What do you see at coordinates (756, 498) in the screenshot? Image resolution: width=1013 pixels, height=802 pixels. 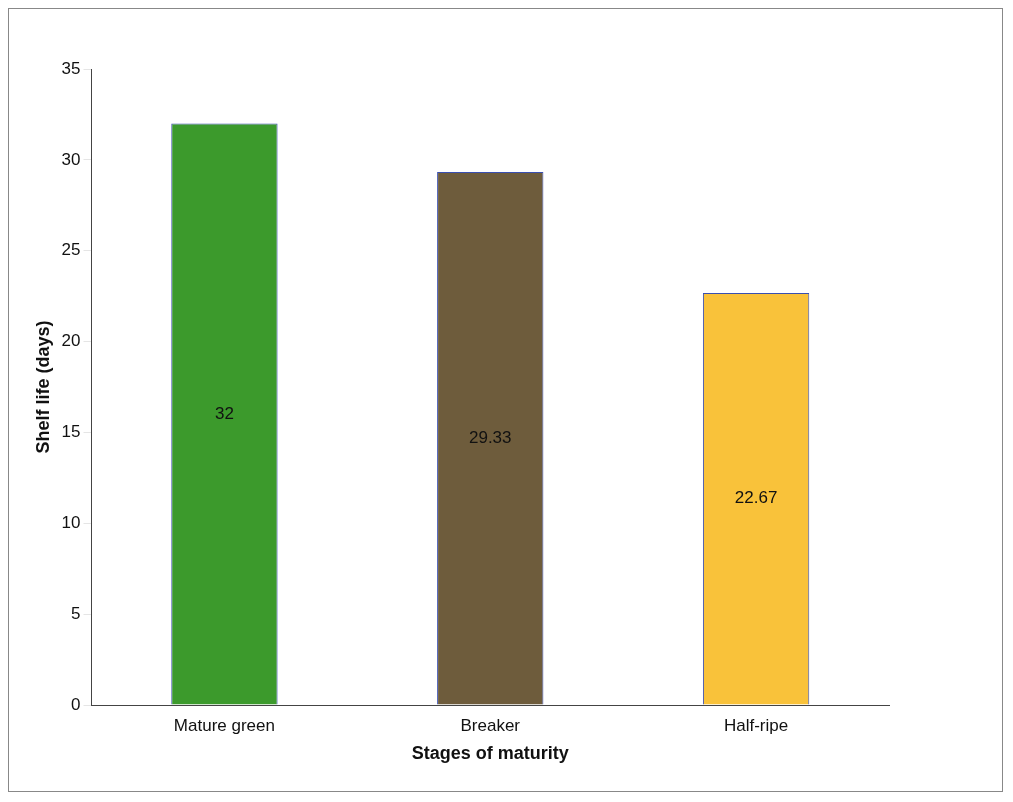 I see `data-label: 22.67` at bounding box center [756, 498].